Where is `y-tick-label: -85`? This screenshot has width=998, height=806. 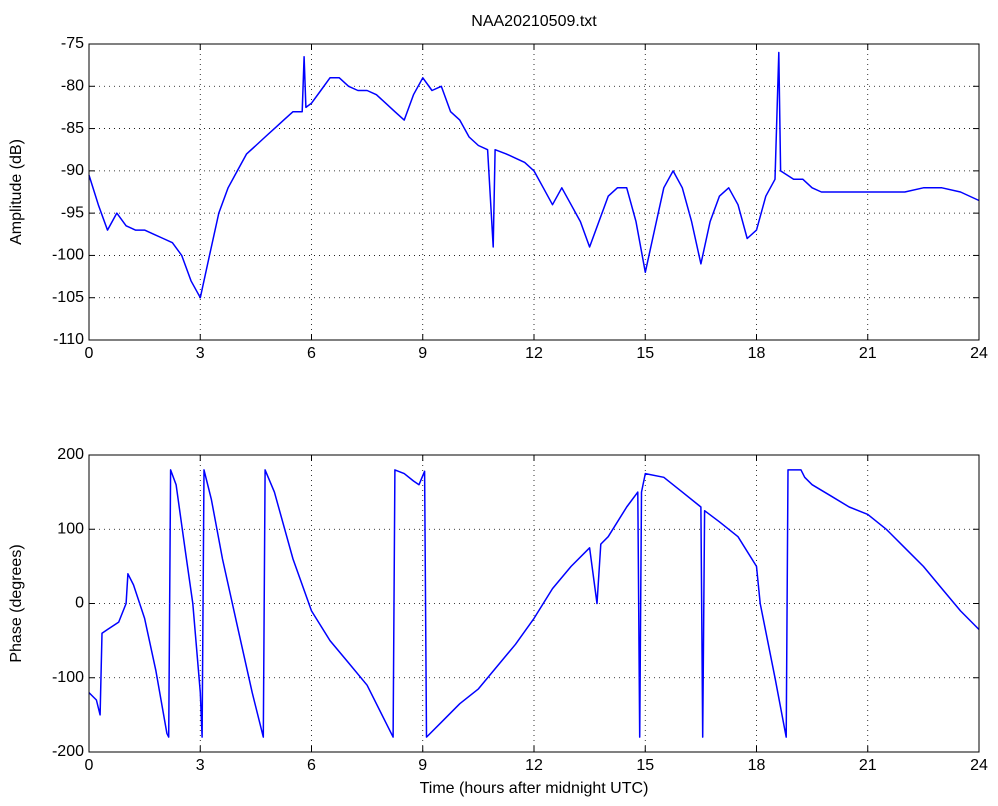 y-tick-label: -85 is located at coordinates (72, 128).